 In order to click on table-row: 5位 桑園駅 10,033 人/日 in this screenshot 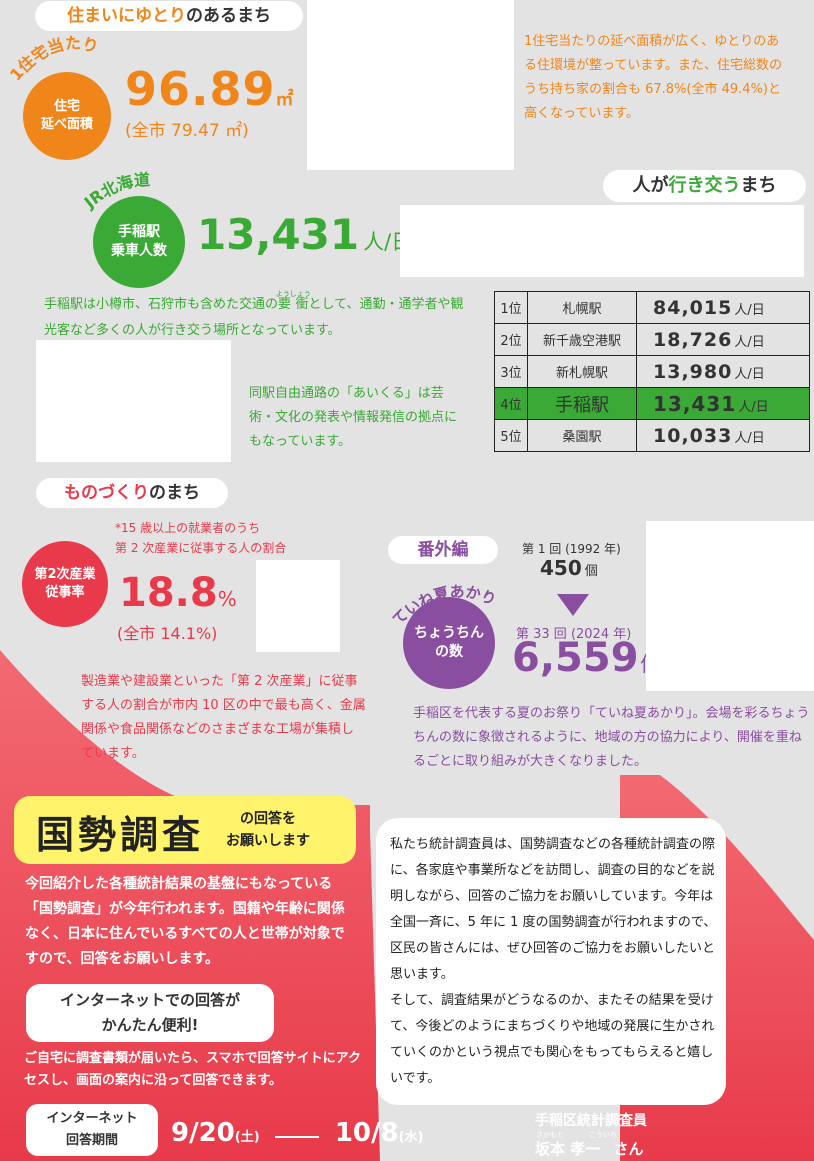, I will do `click(652, 435)`.